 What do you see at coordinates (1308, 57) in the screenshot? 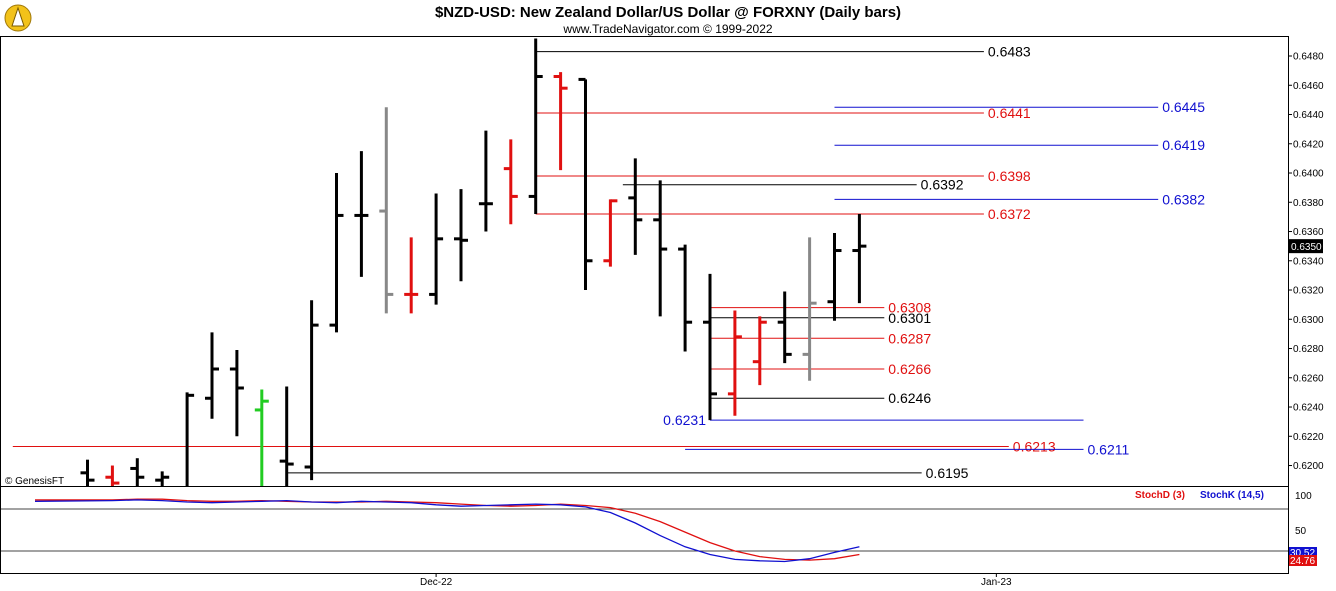
I see `price-tick-label: 0.6480` at bounding box center [1308, 57].